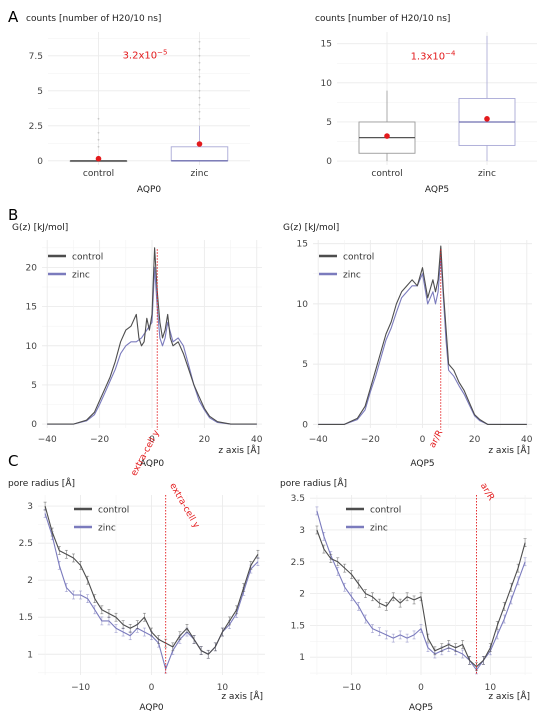  Describe the element at coordinates (13, 17) in the screenshot. I see `panel-letter-A: A` at that location.